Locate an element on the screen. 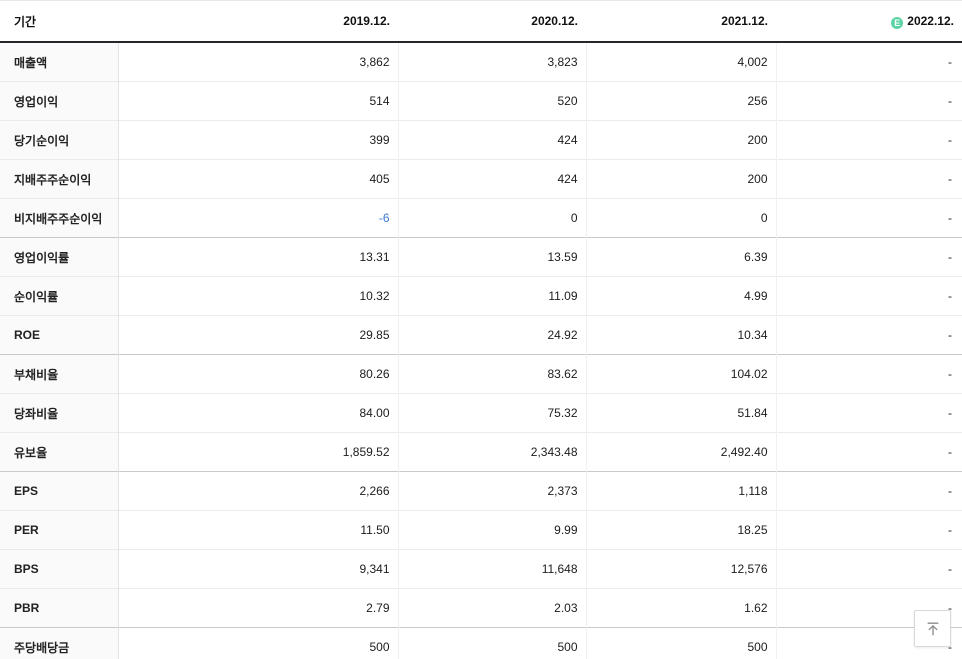 This screenshot has width=962, height=659. row-label: 비지배주주순이익 is located at coordinates (59, 218).